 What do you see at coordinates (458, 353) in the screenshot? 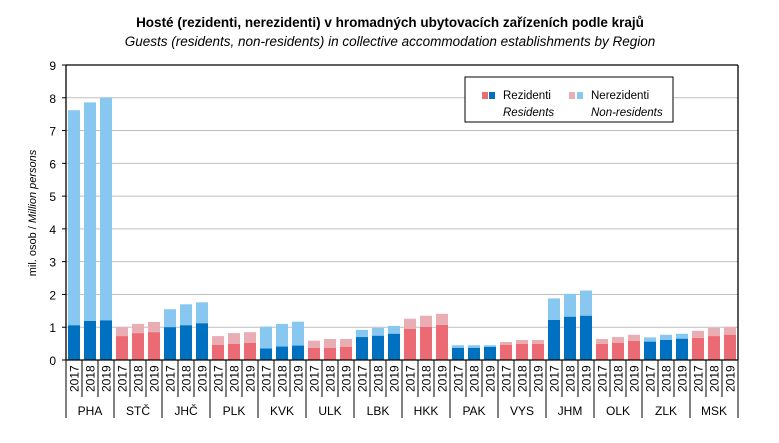
I see `bar-residents-PAK-2017` at bounding box center [458, 353].